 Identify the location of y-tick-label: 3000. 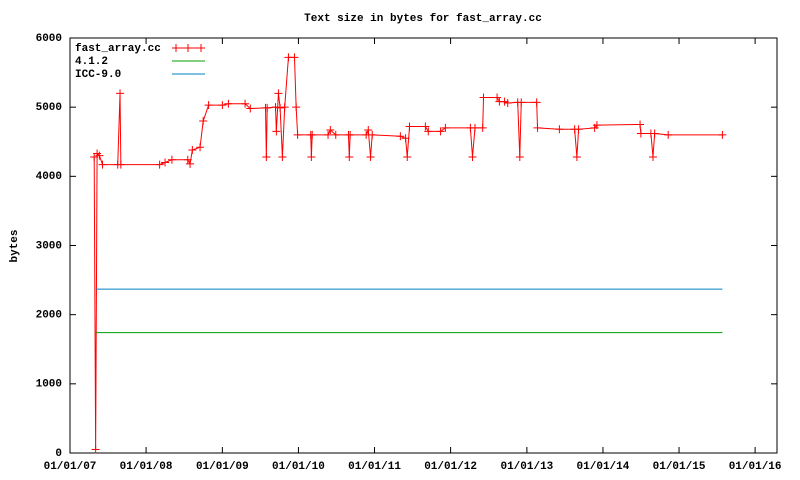
(49, 246).